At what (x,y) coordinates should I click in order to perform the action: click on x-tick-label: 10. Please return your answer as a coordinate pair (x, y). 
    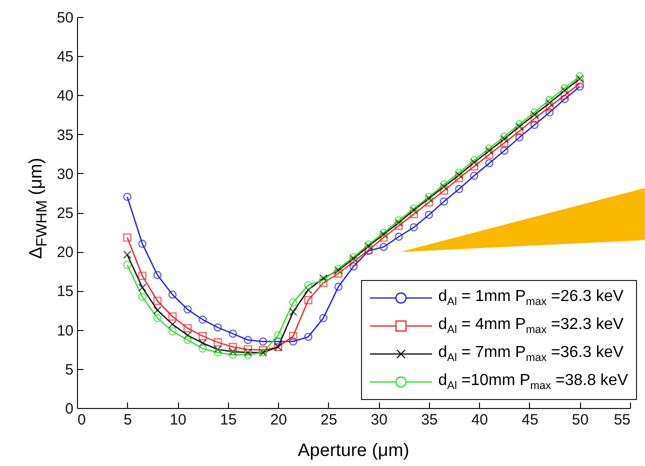
    Looking at the image, I should click on (178, 420).